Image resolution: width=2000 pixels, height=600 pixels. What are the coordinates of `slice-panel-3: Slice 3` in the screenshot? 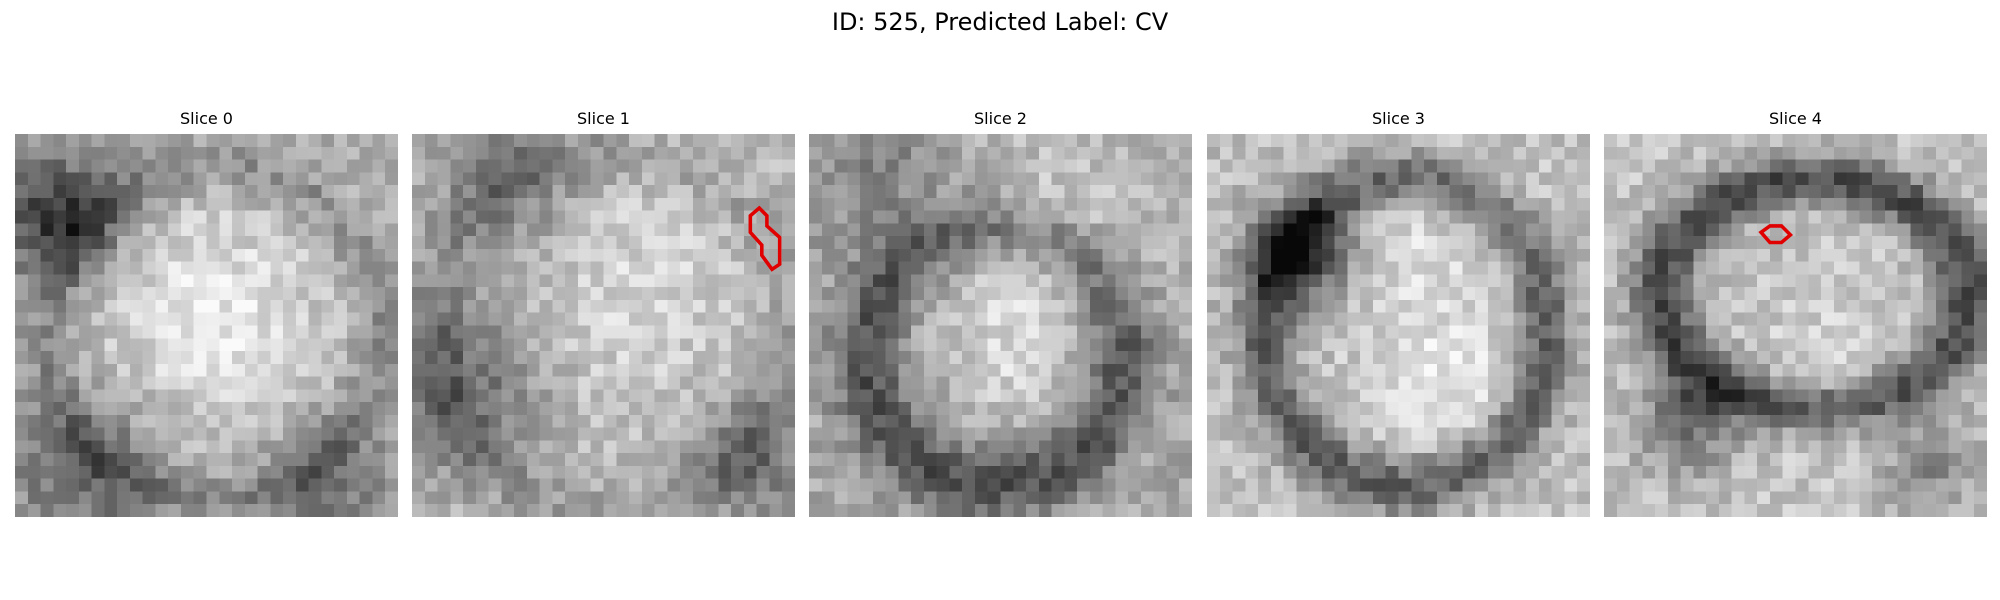 It's located at (1398, 312).